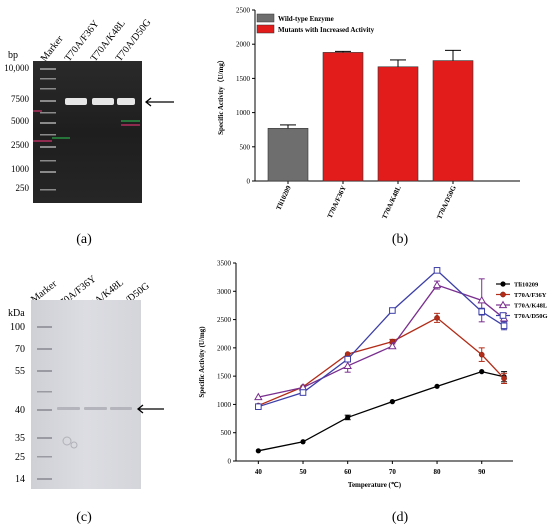 The height and width of the screenshot is (529, 550). What do you see at coordinates (16, 128) in the screenshot?
I see `dna-marker-sizes: 10,000 7500 5000 2500 1000 250` at bounding box center [16, 128].